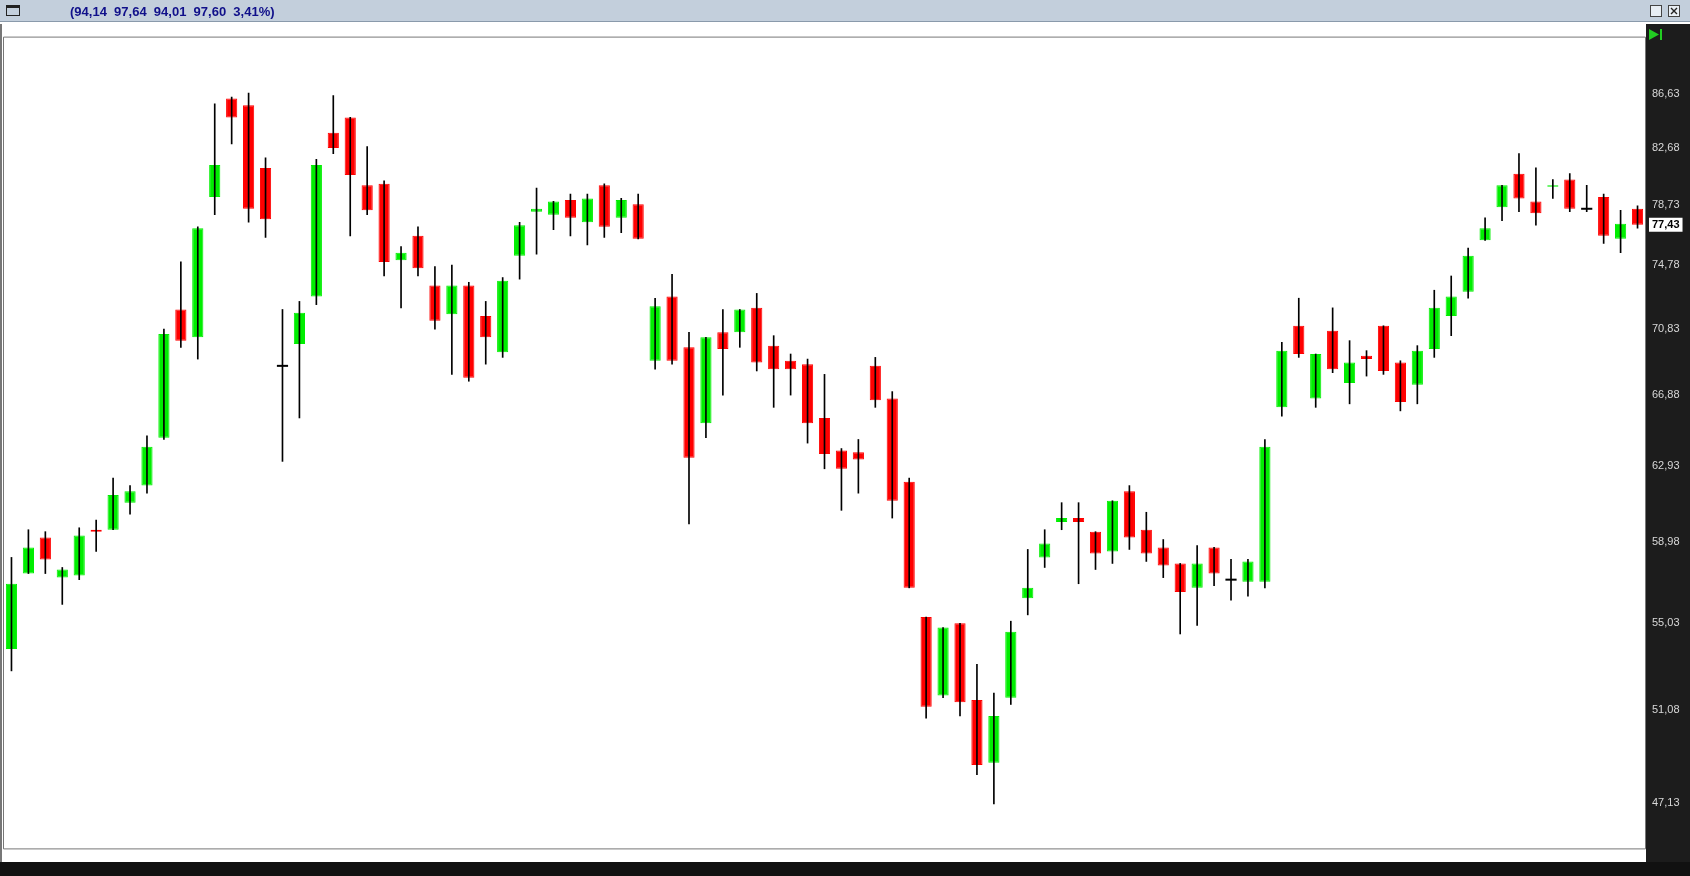 The height and width of the screenshot is (876, 1690). I want to click on y-tick-label: 55,03, so click(1666, 621).